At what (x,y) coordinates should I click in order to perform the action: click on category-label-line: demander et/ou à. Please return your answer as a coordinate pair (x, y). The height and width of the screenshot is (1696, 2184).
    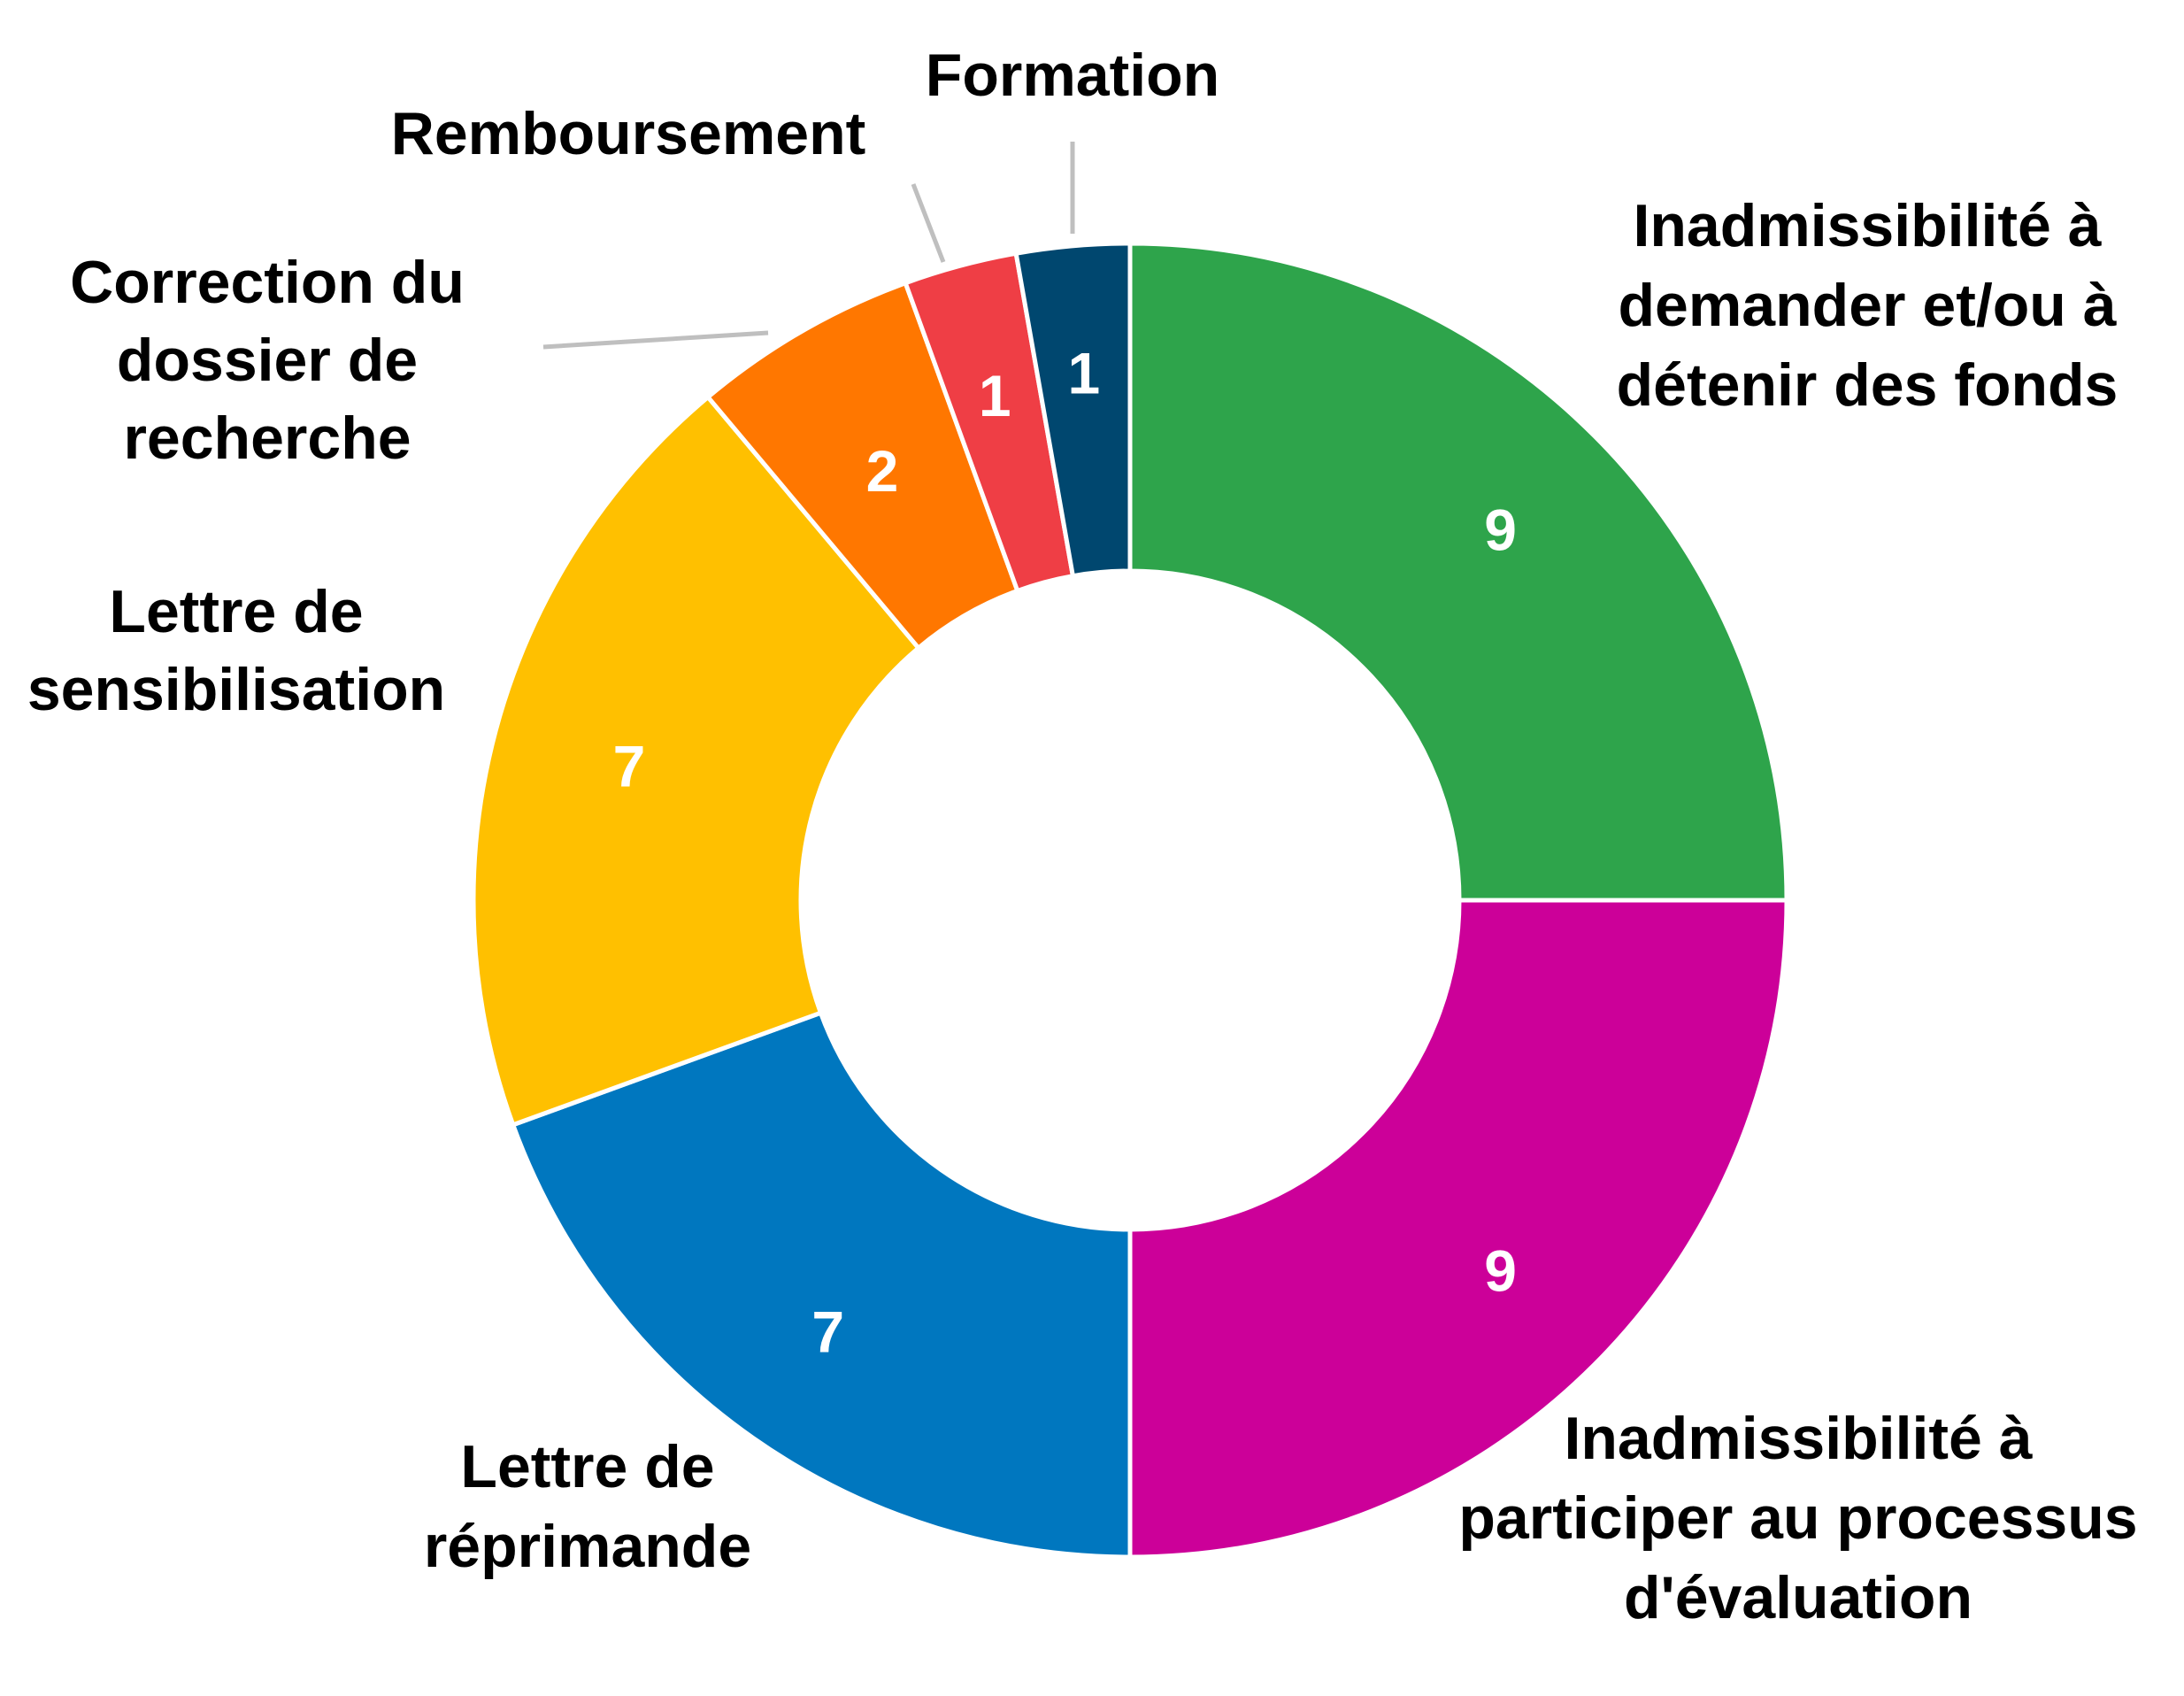
    Looking at the image, I should click on (1867, 306).